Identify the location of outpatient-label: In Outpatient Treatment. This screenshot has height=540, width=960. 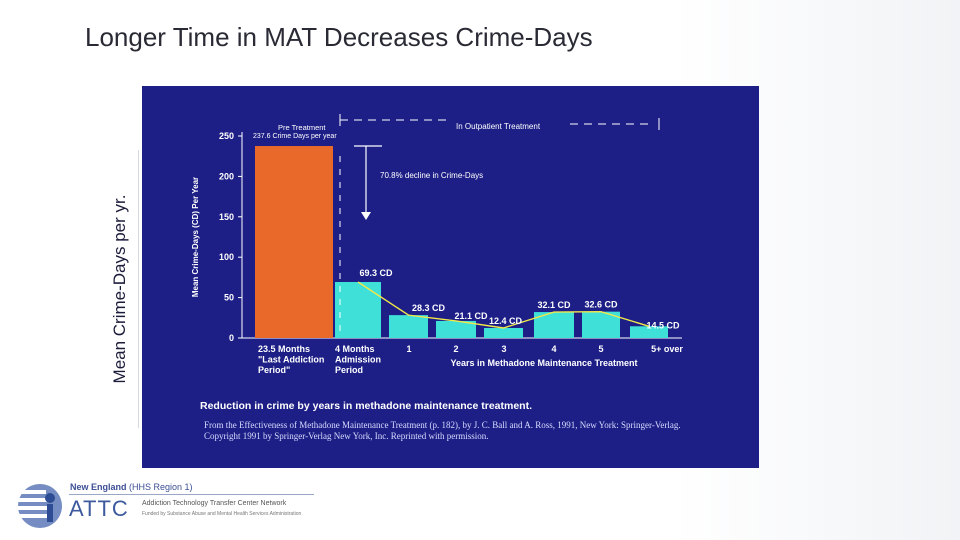
(498, 126).